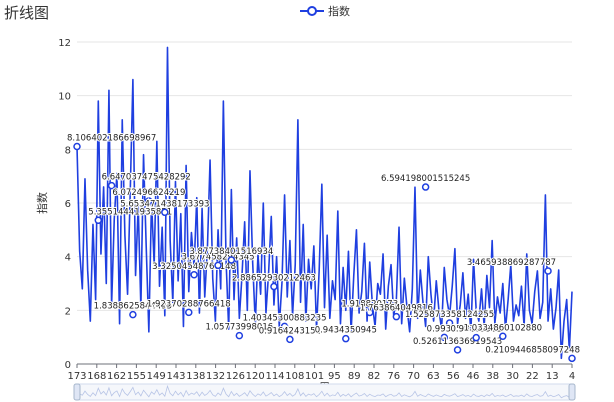 Image resolution: width=614 pixels, height=402 pixels. I want to click on zoom-slider-handle-left, so click(77, 392).